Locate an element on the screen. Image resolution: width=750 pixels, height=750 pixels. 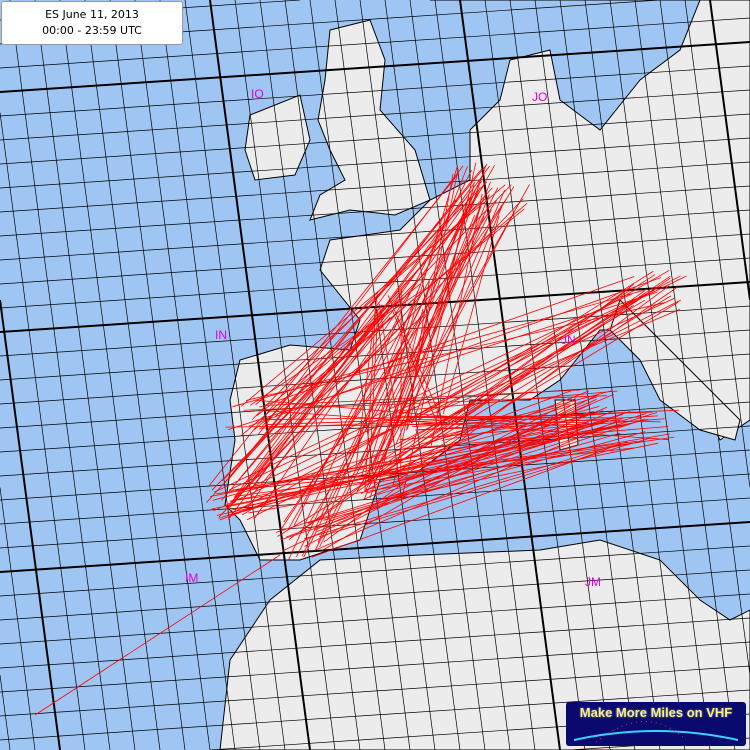
logo: Make More Miles on VHF is located at coordinates (656, 724).